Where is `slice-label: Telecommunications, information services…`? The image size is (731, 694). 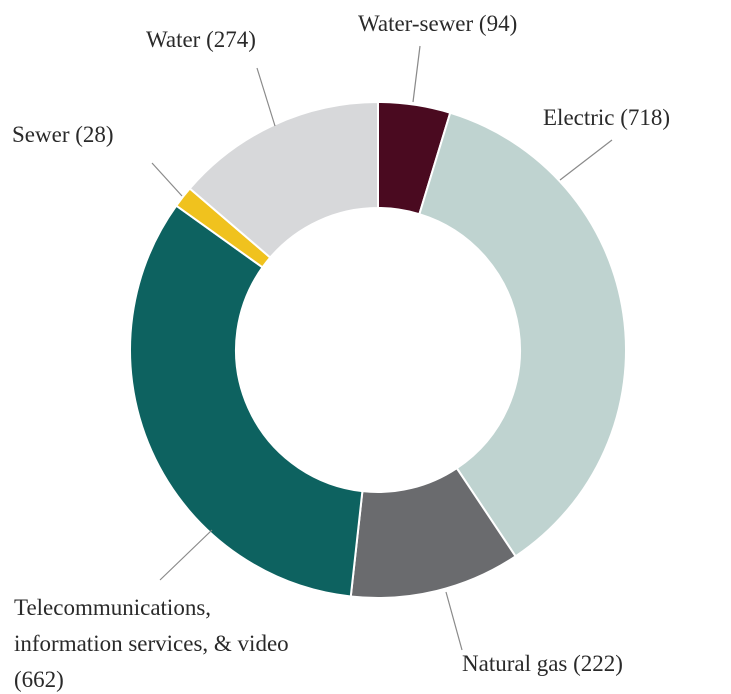
slice-label: Telecommunications, information services… is located at coordinates (166, 642).